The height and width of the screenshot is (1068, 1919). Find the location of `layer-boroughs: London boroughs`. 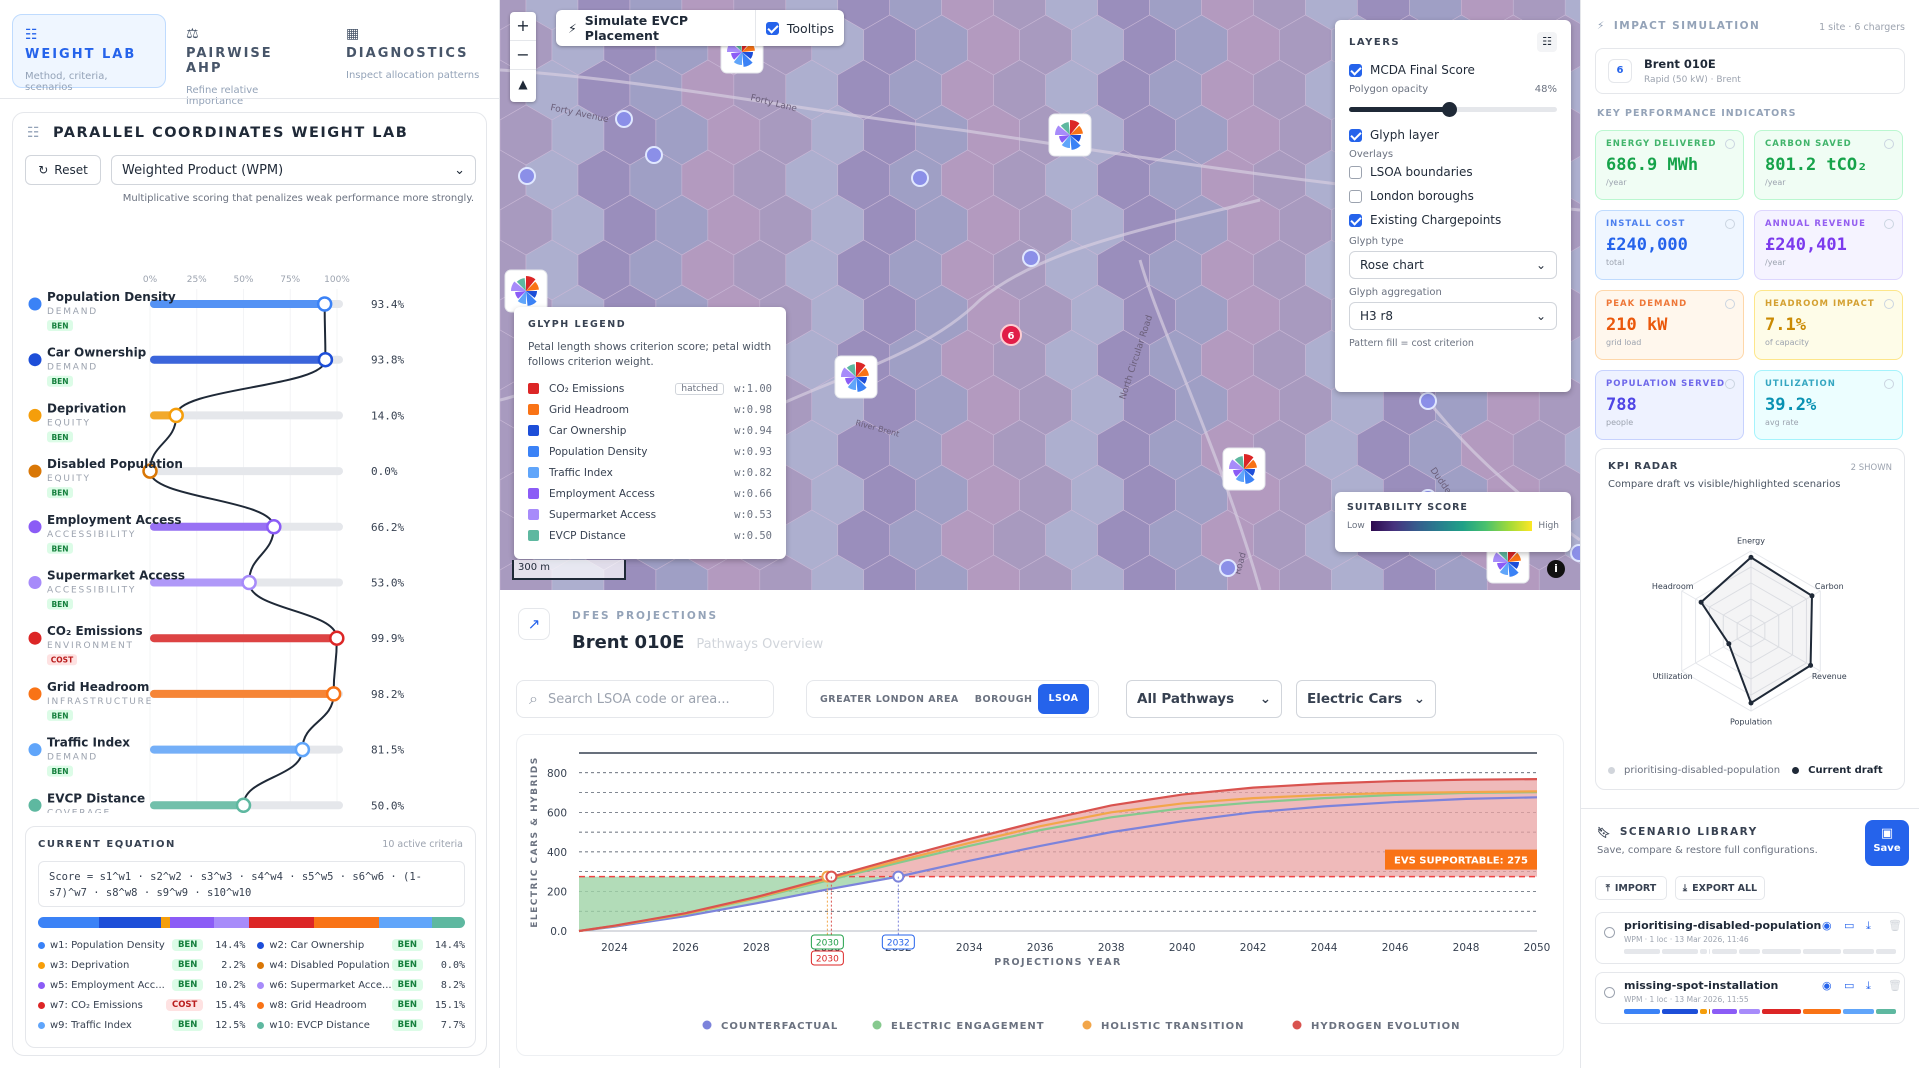

layer-boroughs: London boroughs is located at coordinates (1453, 196).